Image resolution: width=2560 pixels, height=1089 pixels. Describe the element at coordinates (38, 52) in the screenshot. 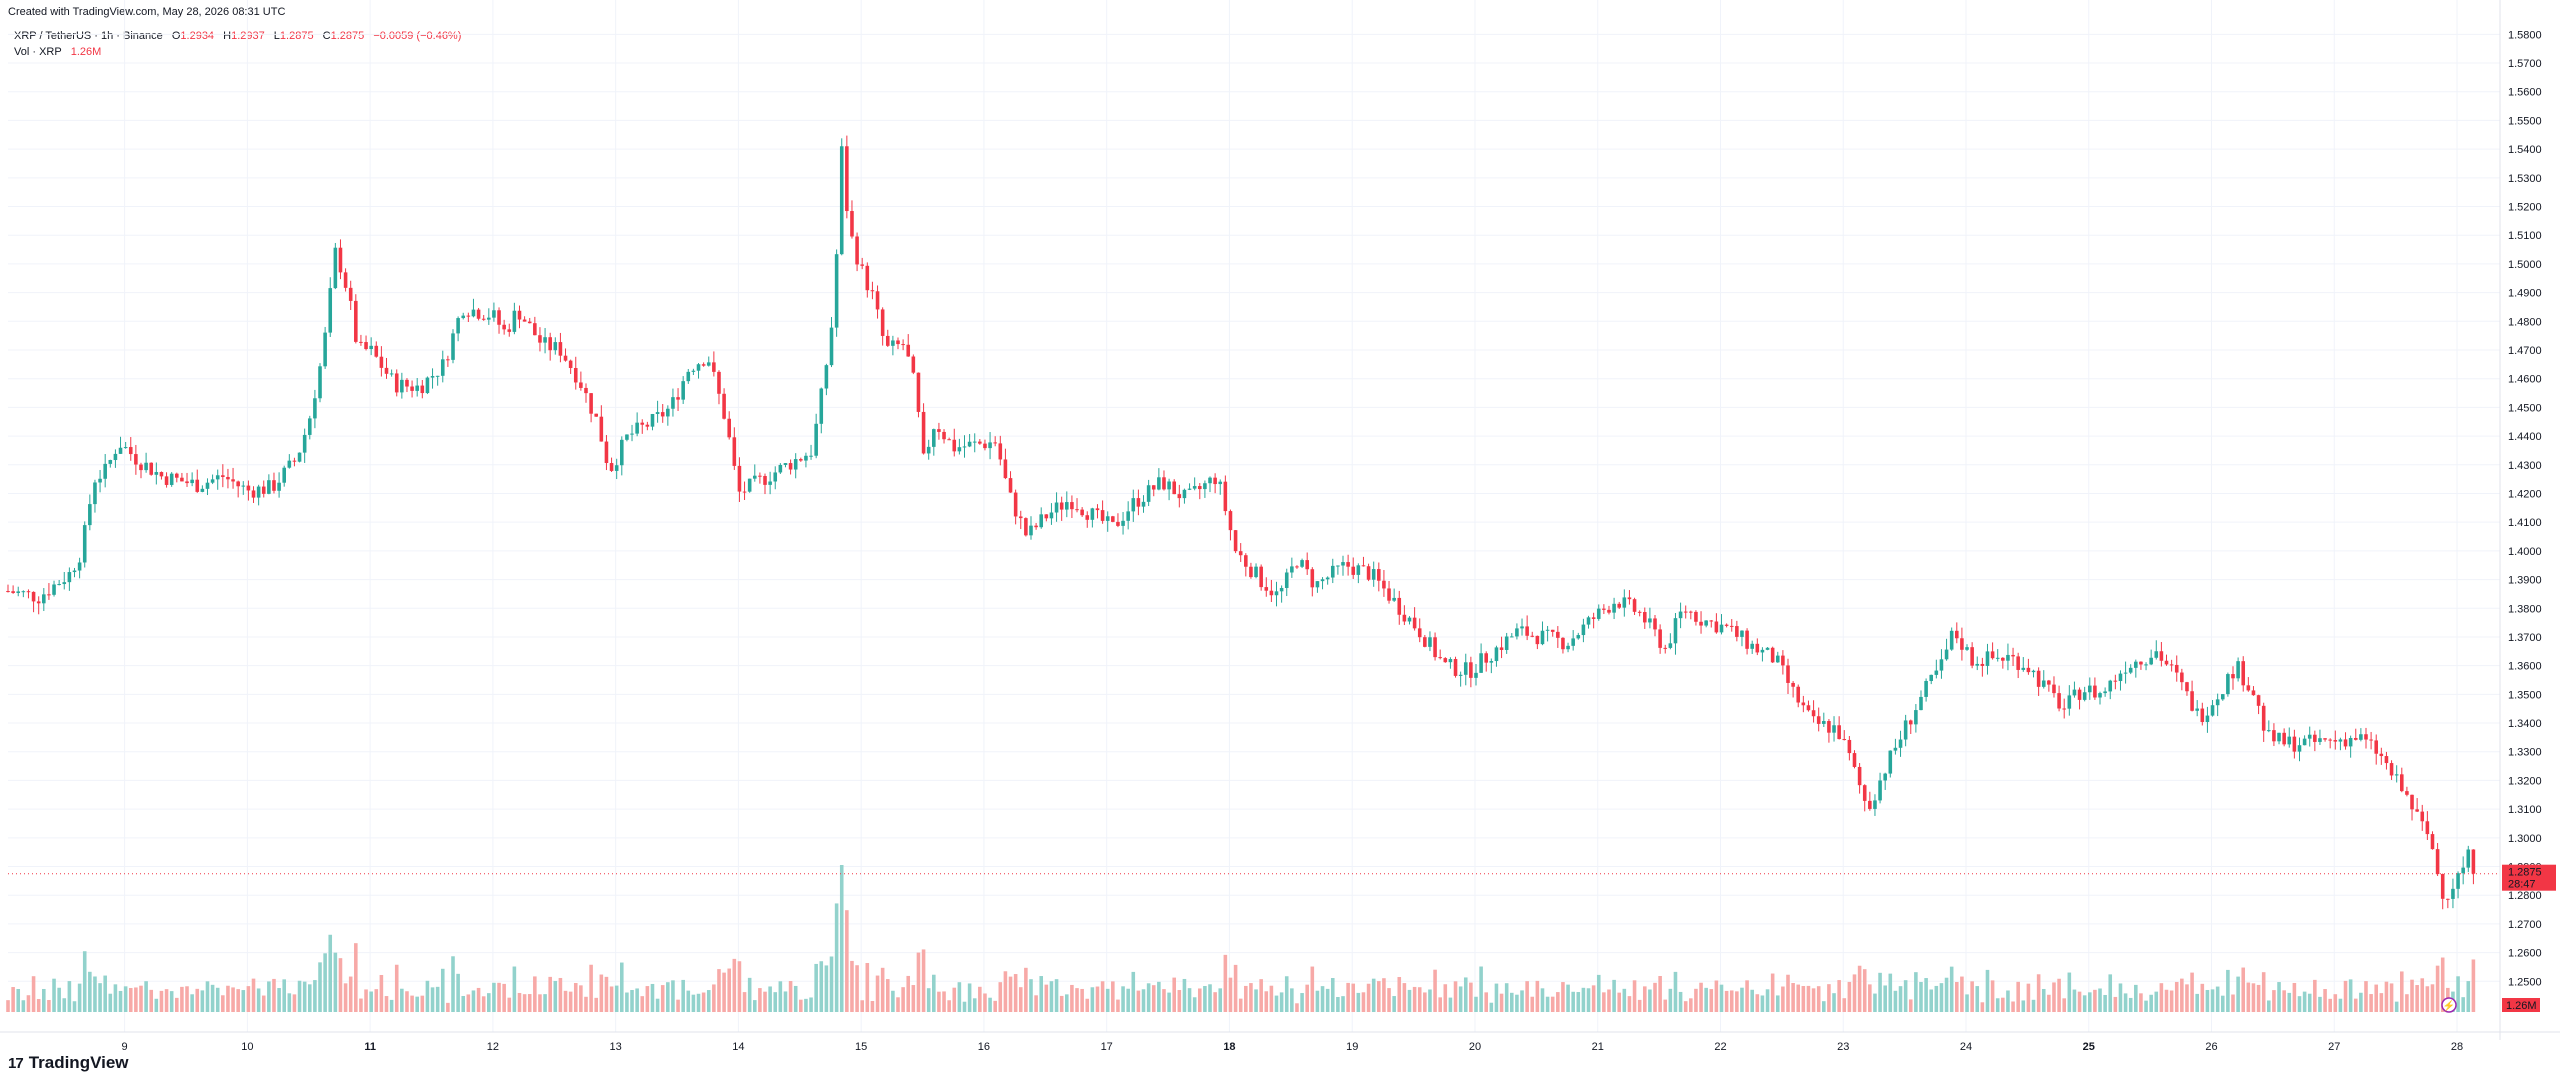

I see `legend-volume-label: Vol · XRP` at that location.